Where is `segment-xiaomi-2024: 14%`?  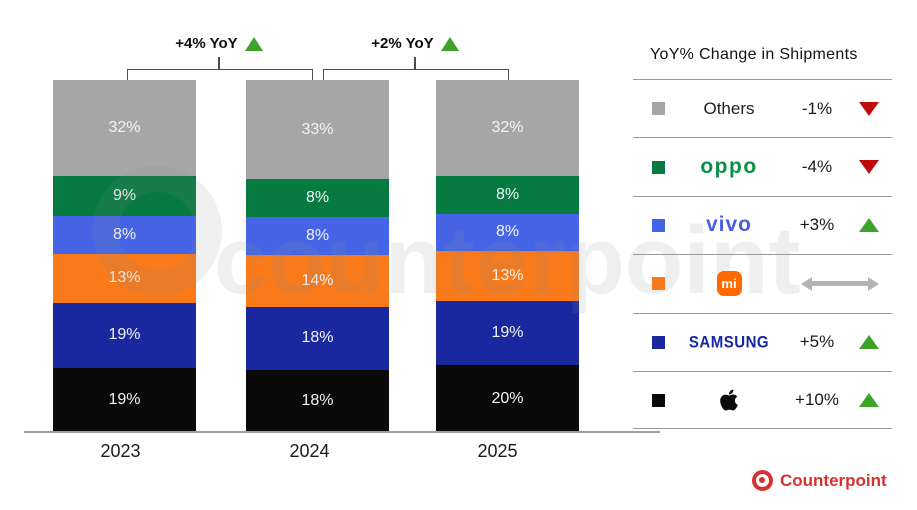 segment-xiaomi-2024: 14% is located at coordinates (317, 281).